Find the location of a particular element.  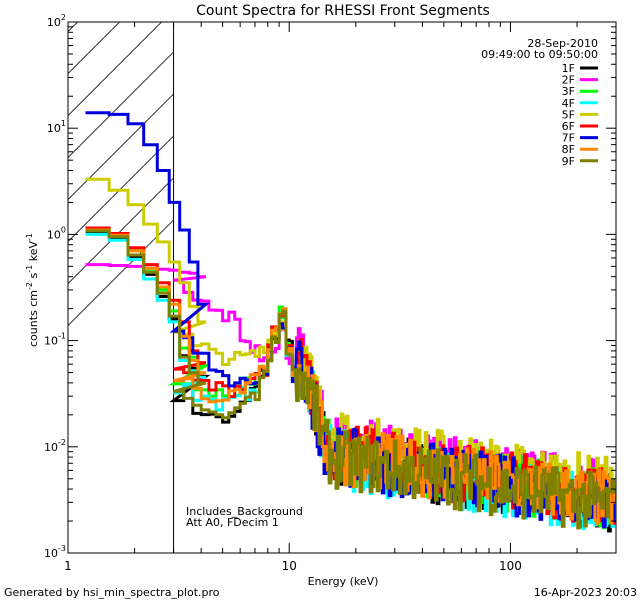

y-label-part: s is located at coordinates (33, 276).